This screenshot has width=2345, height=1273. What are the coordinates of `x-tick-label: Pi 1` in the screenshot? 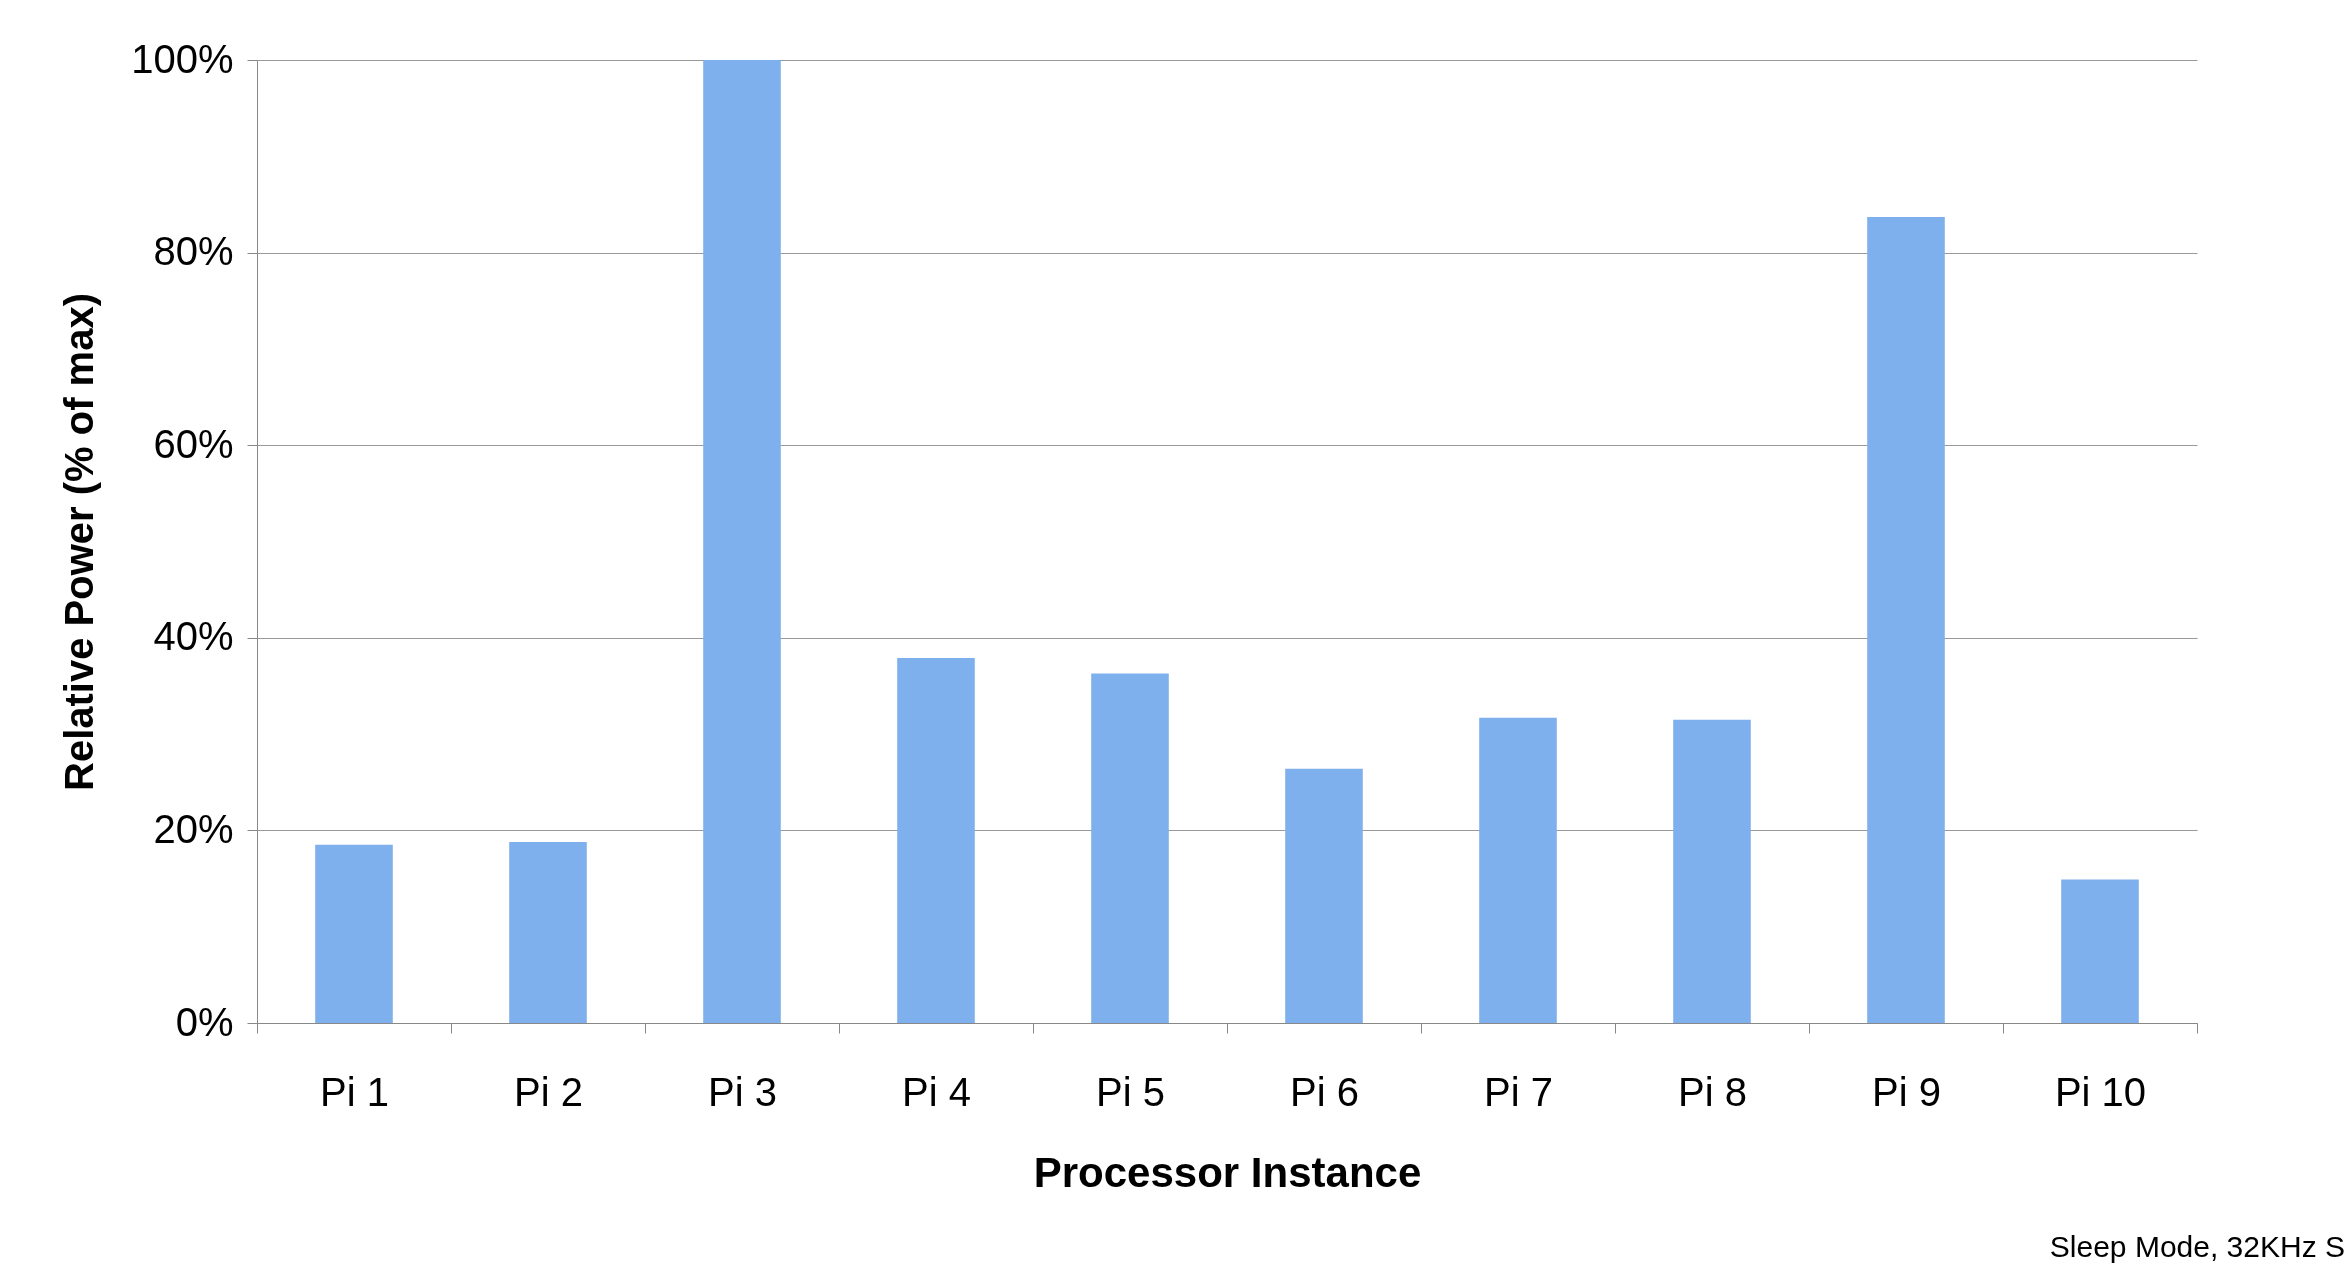 It's located at (354, 1091).